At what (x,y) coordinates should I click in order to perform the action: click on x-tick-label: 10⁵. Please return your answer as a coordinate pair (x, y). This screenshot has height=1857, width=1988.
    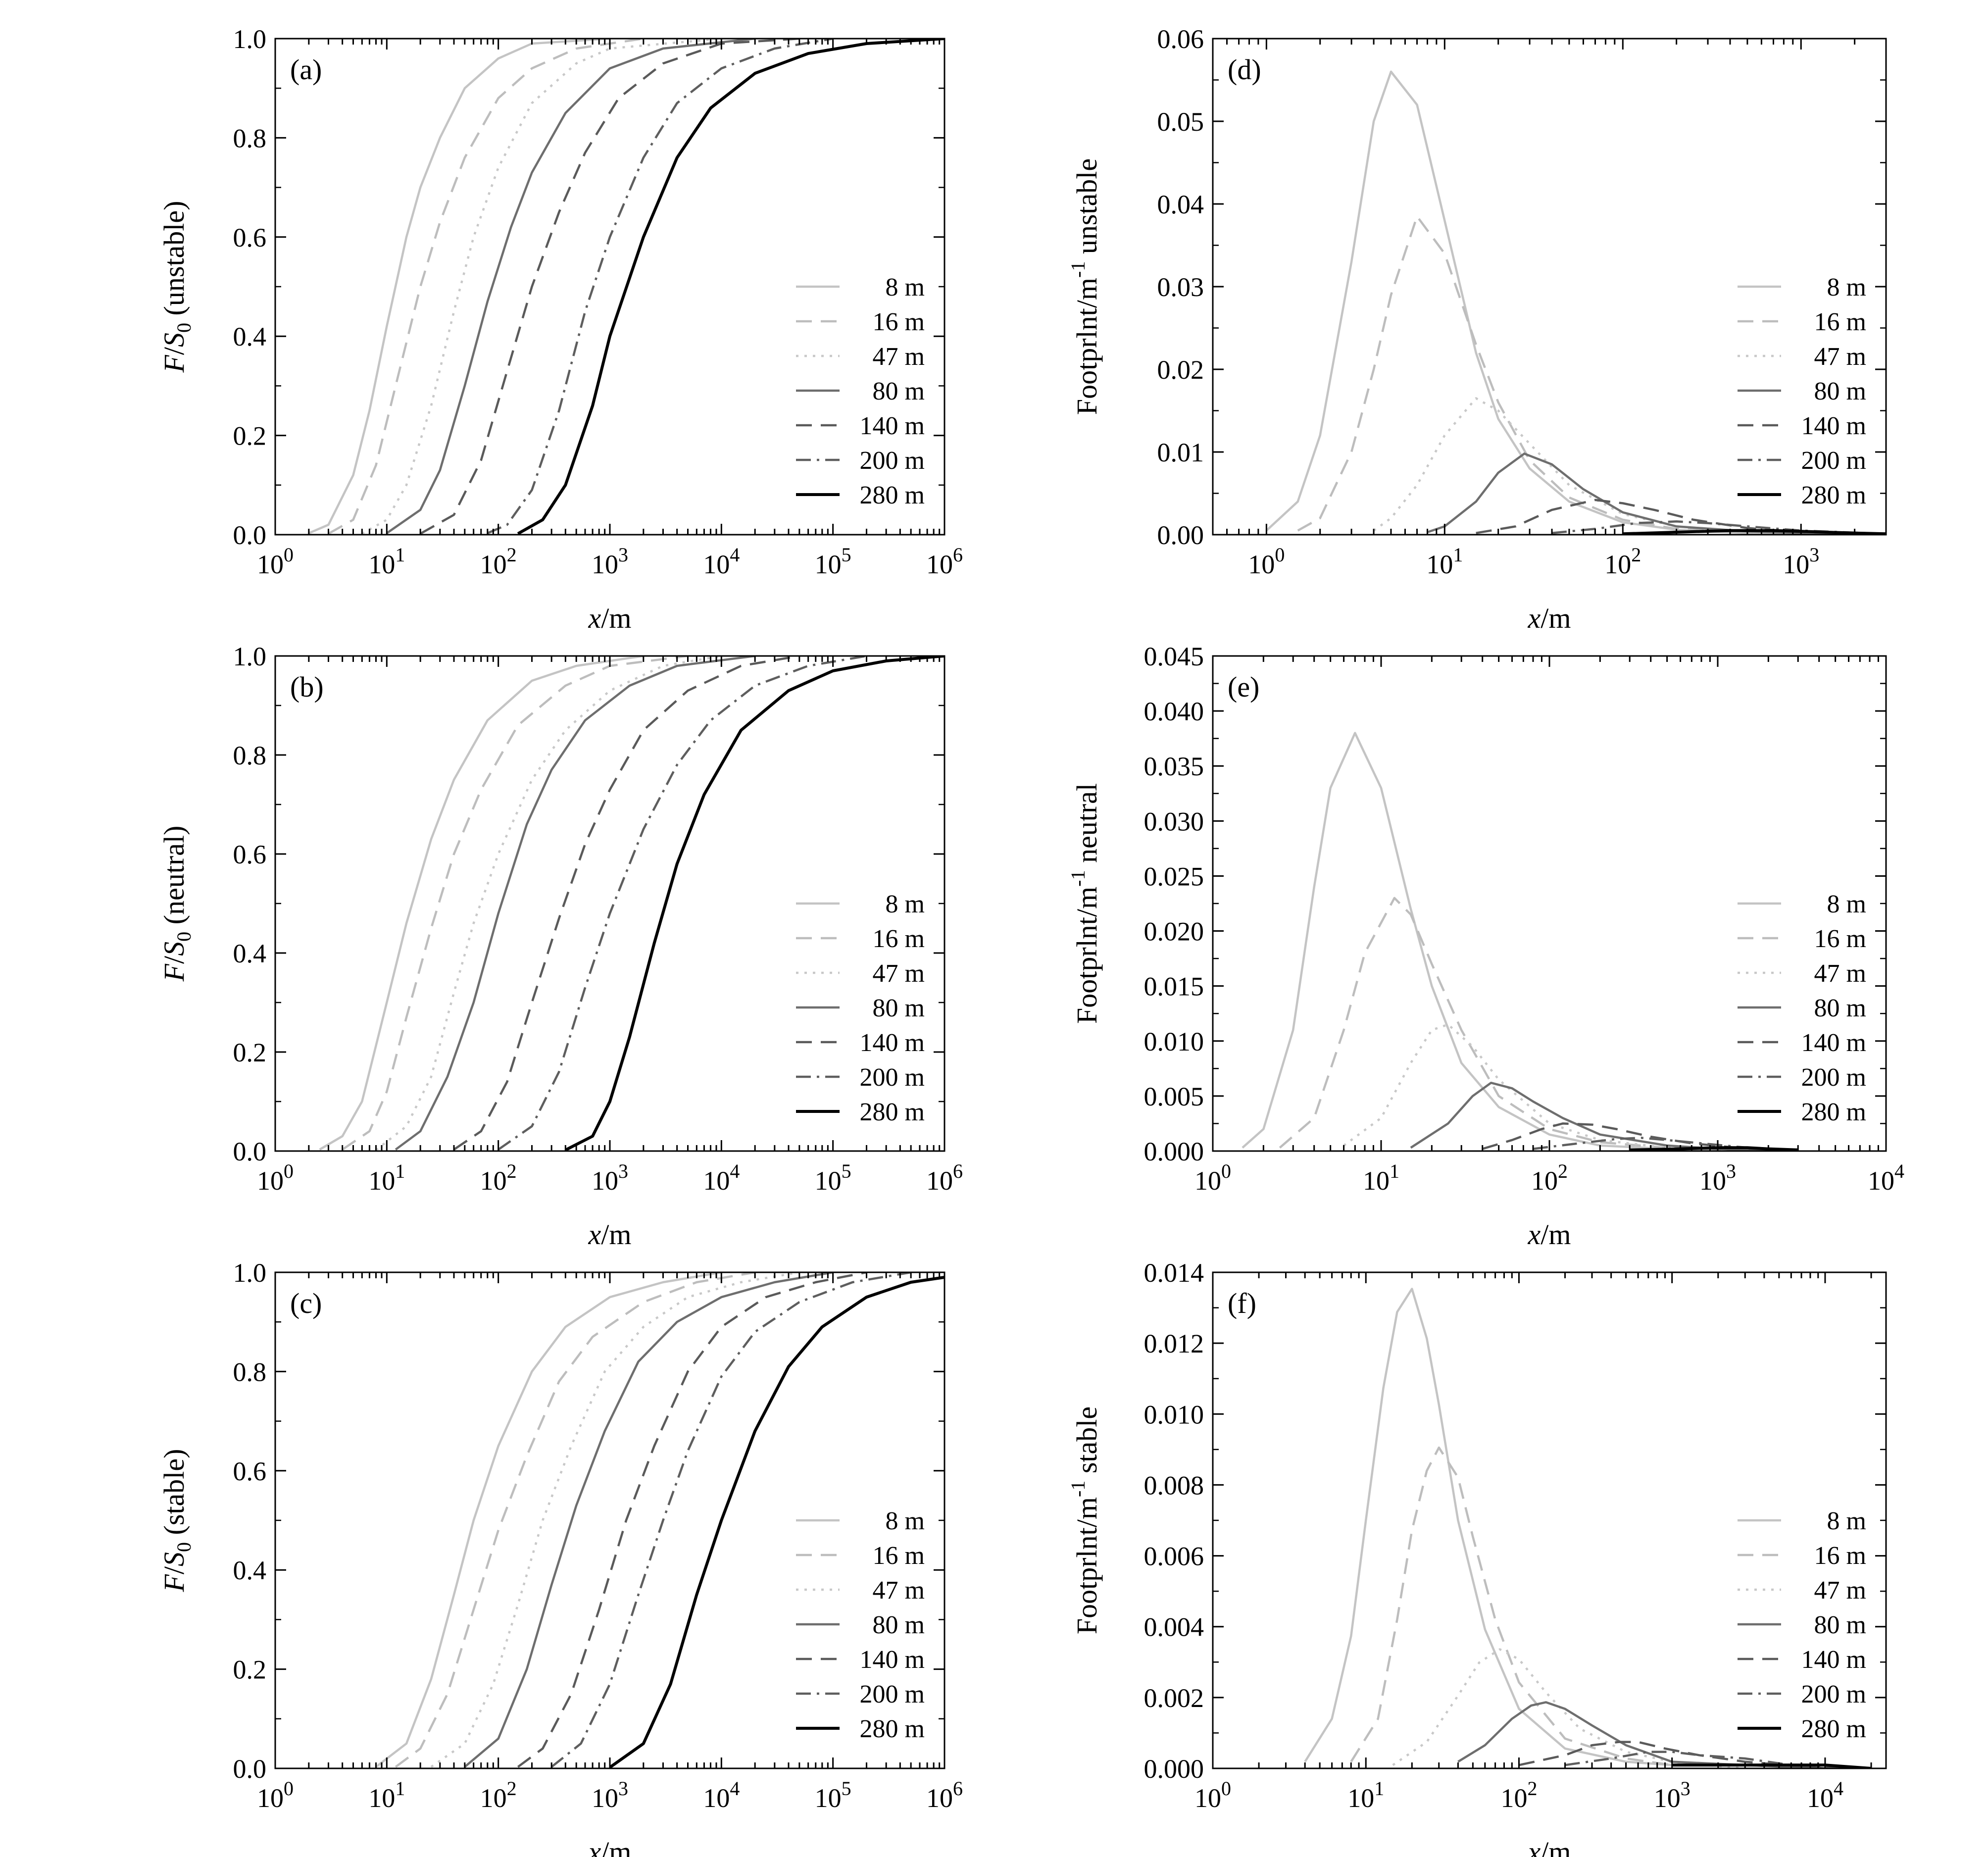
    Looking at the image, I should click on (833, 1795).